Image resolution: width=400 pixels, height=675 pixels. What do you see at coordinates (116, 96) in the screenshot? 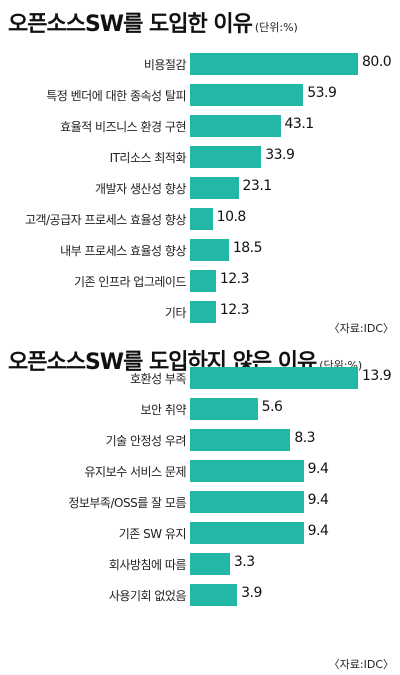
I see `category-label: 특정 벤더에 대한 종속성 탈피` at bounding box center [116, 96].